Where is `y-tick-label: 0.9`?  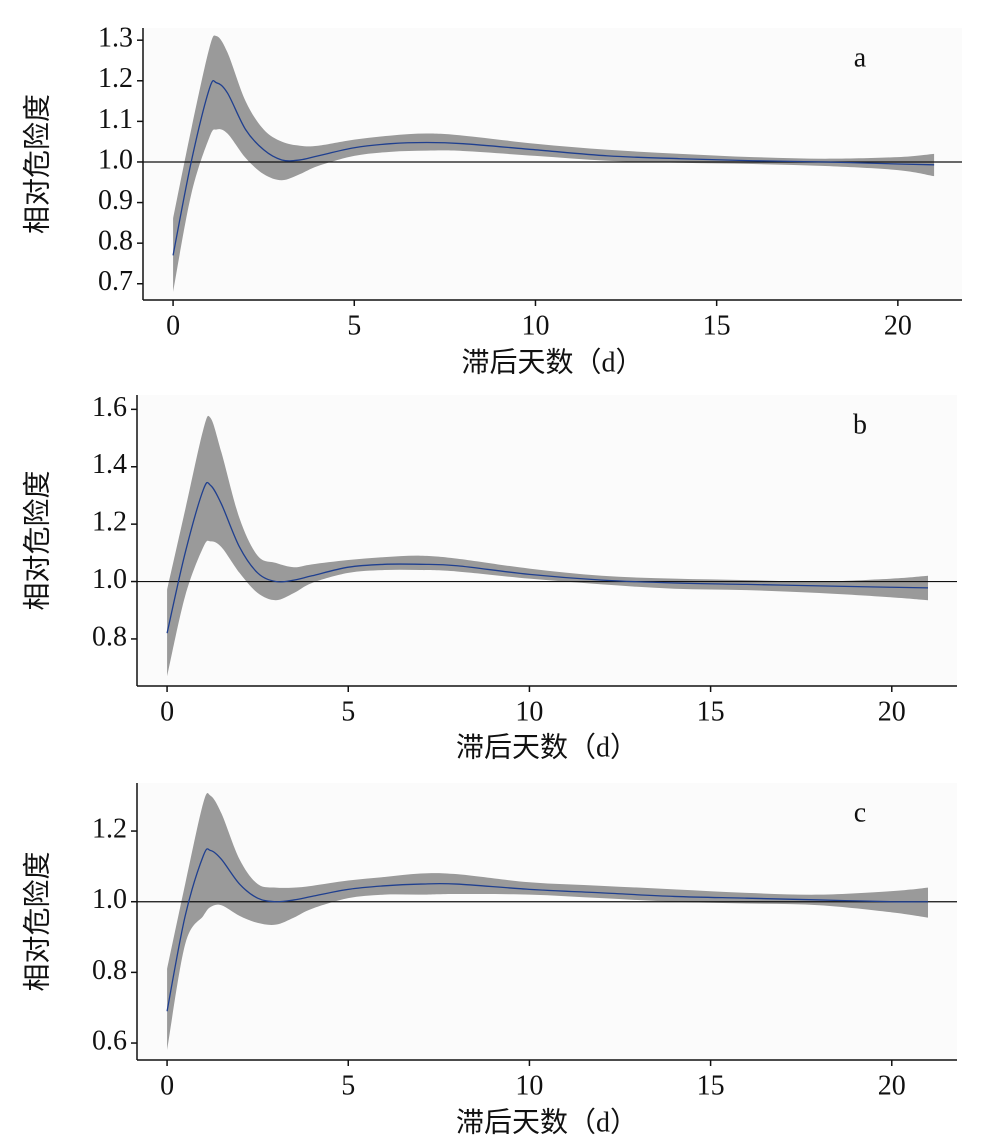 y-tick-label: 0.9 is located at coordinates (115, 200).